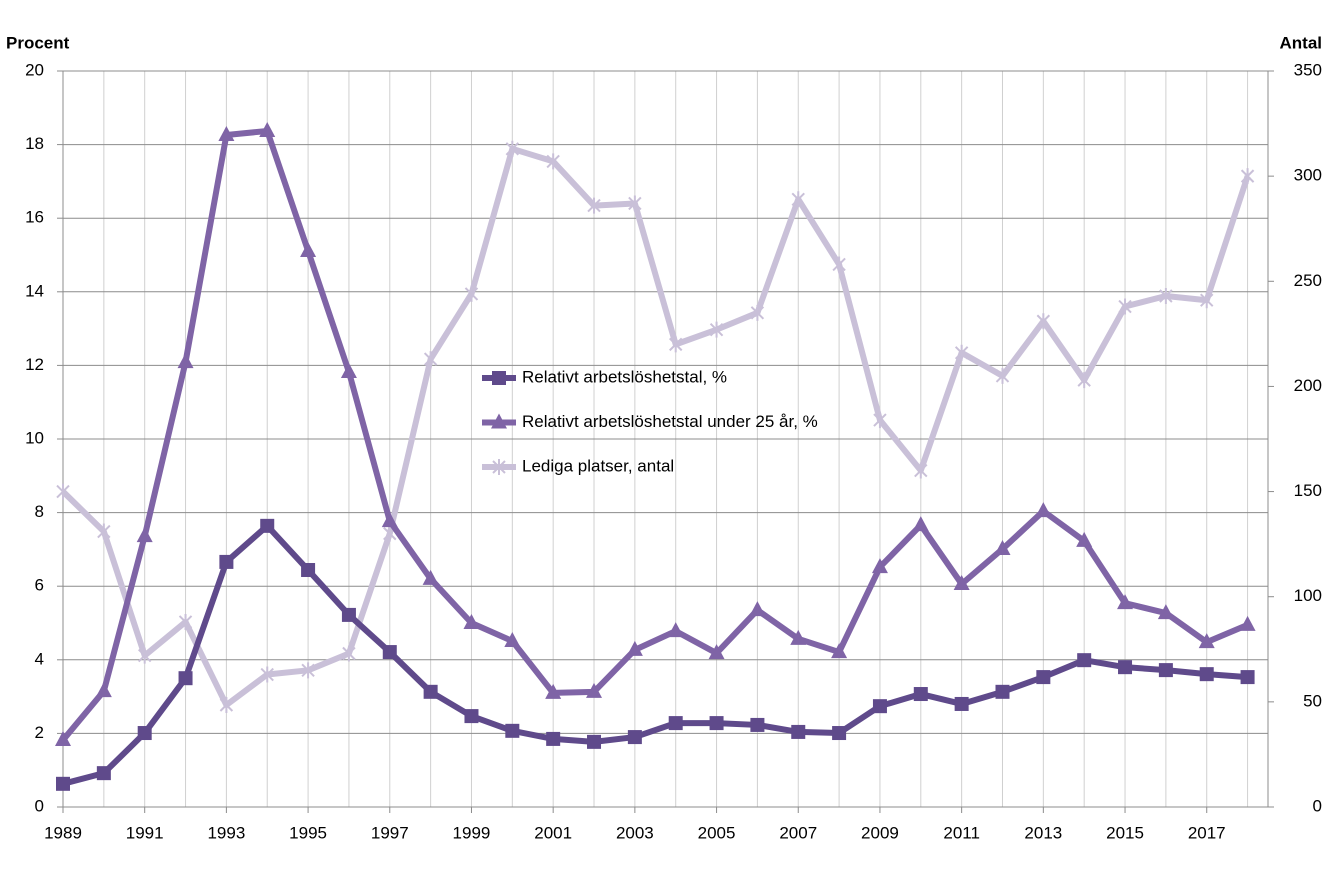 The width and height of the screenshot is (1341, 873). Describe the element at coordinates (39, 805) in the screenshot. I see `y-tick-label: 0` at that location.